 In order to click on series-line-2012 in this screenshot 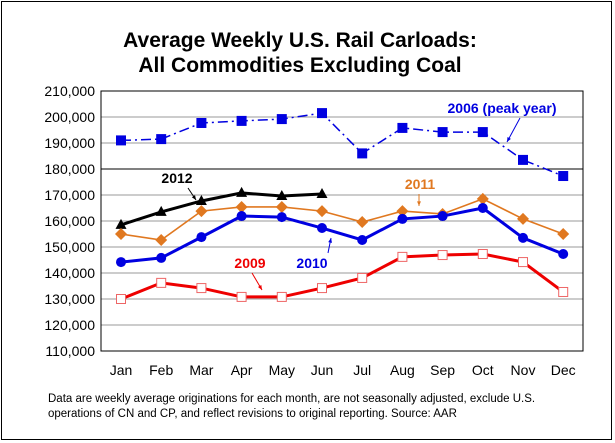, I will do `click(221, 209)`.